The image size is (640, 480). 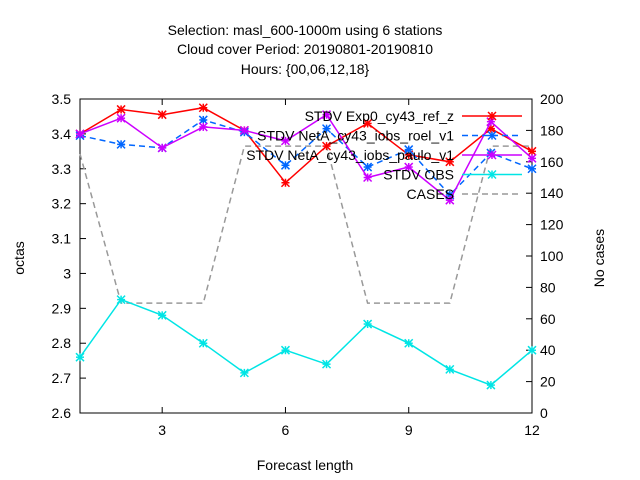 I want to click on series-0-line, so click(x=306, y=145).